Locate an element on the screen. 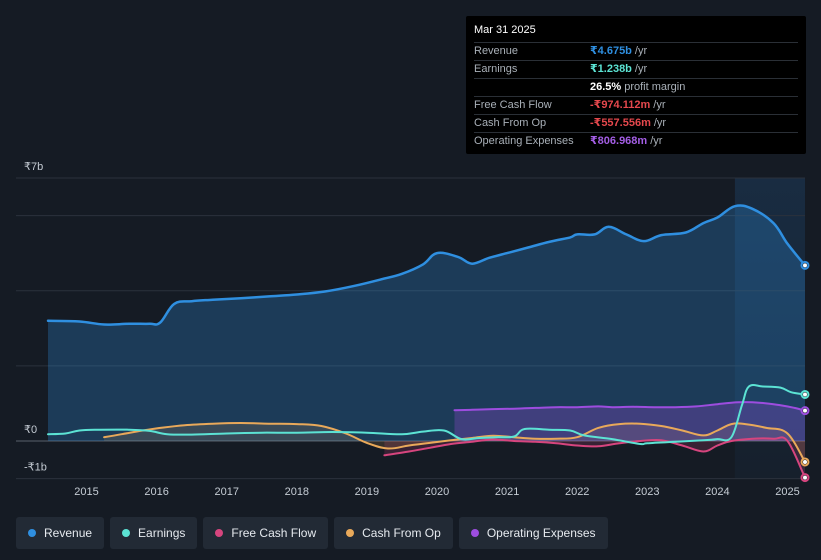 This screenshot has height=560, width=821. x-tick-label: 2021 is located at coordinates (507, 492).